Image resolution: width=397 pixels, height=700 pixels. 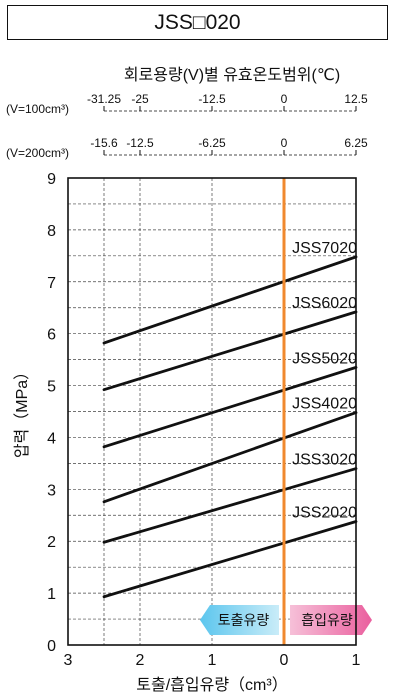 I want to click on top-scale-tick-label: 12.5, so click(x=356, y=99).